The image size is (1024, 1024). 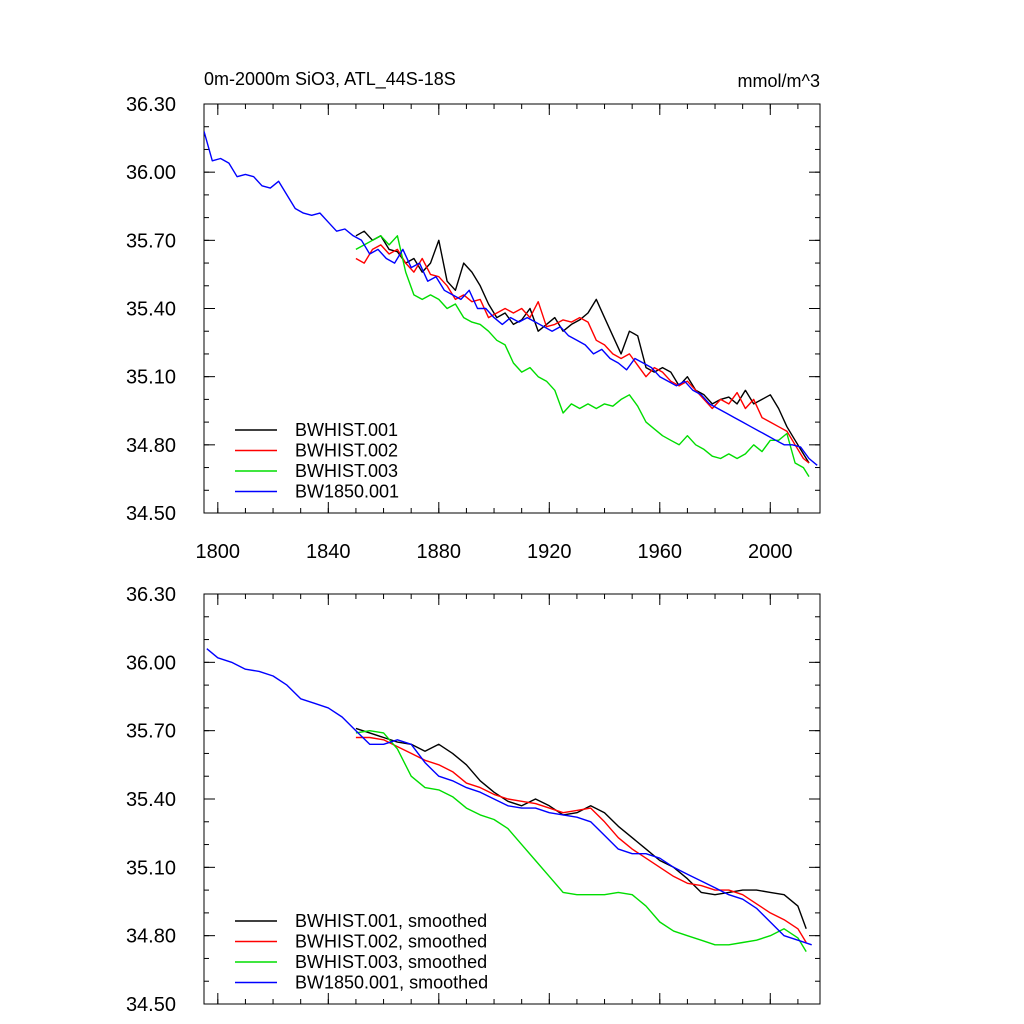 What do you see at coordinates (330, 79) in the screenshot?
I see `chart-title: 0m-2000m SiO3, ATL_44S-18S` at bounding box center [330, 79].